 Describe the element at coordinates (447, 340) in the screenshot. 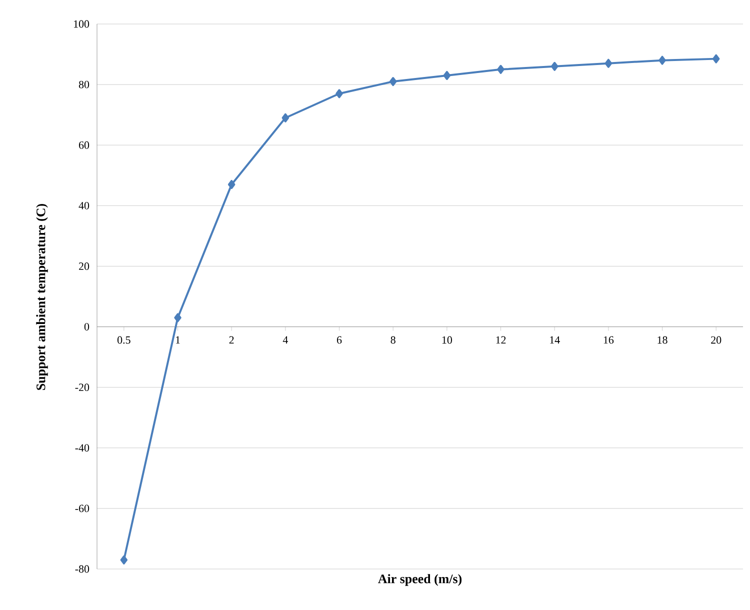

I see `x-tick-label: 10` at that location.